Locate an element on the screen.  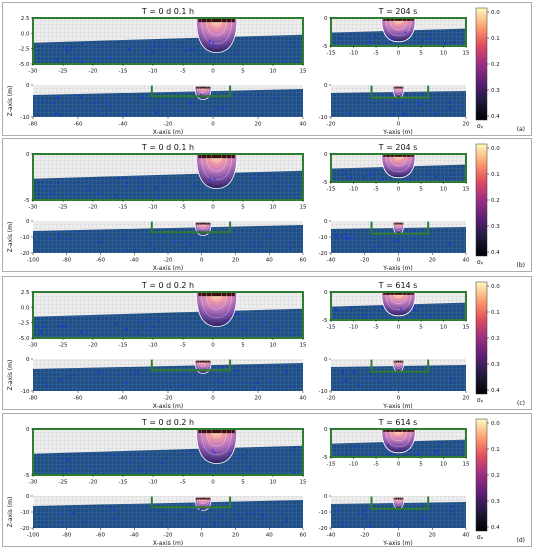
top-right-xtick-label: -15 is located at coordinates (331, 190).